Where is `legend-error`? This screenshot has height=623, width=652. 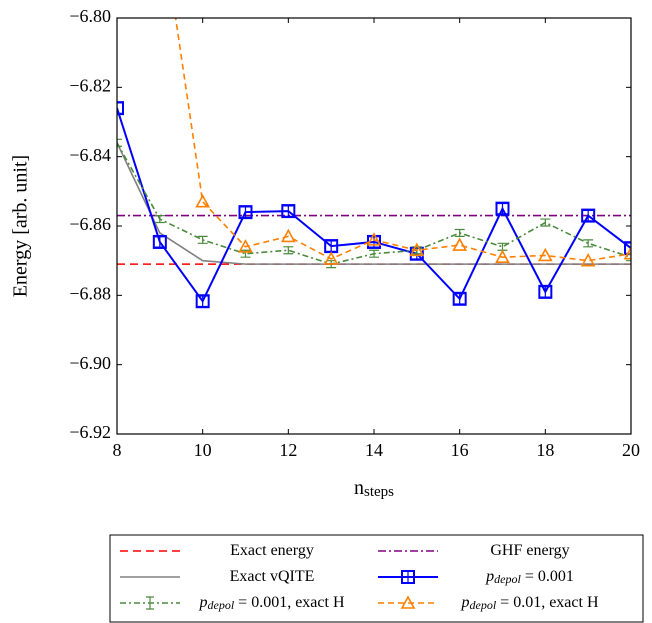 legend-error is located at coordinates (150, 603).